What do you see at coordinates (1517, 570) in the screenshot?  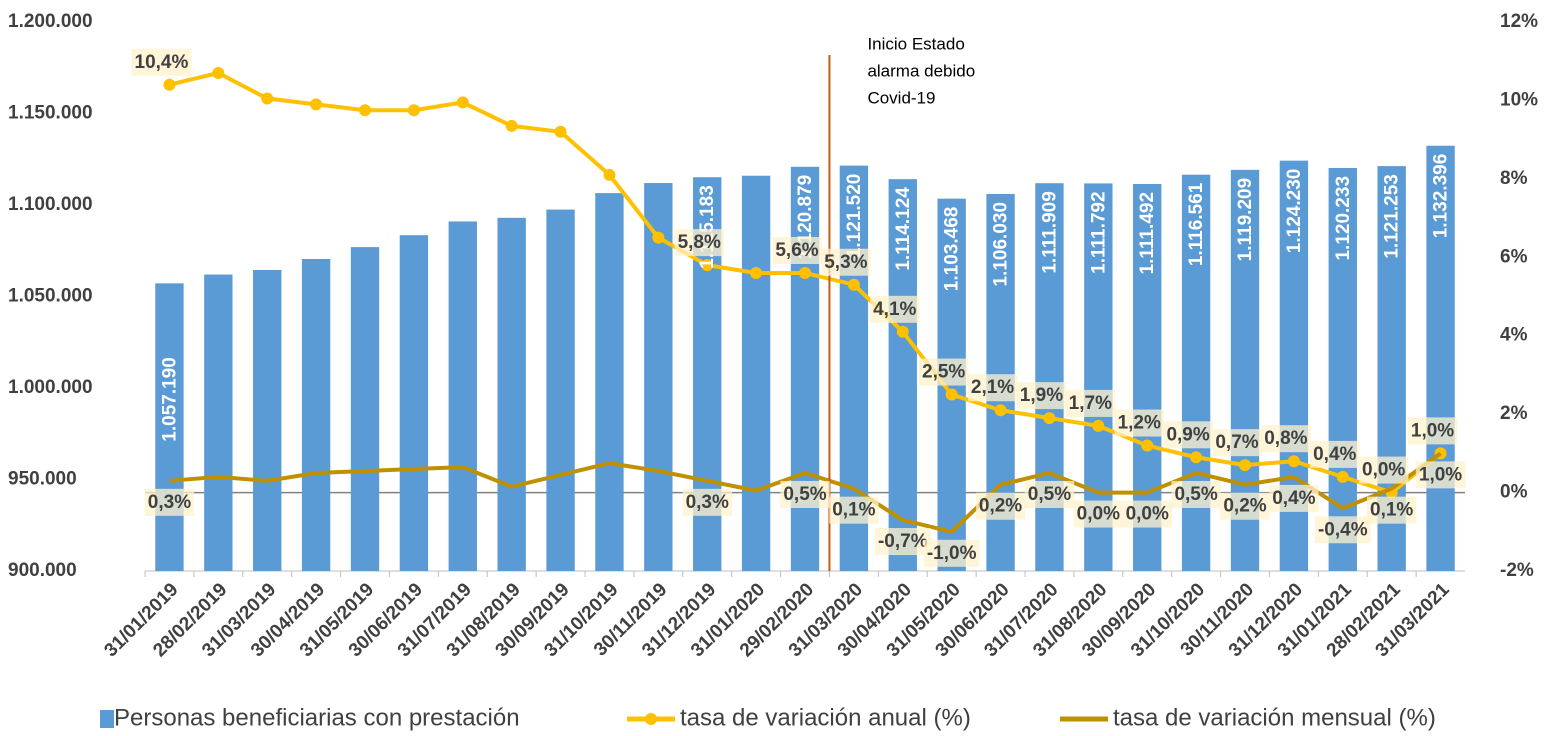 I see `y2-tick-label: -2%` at bounding box center [1517, 570].